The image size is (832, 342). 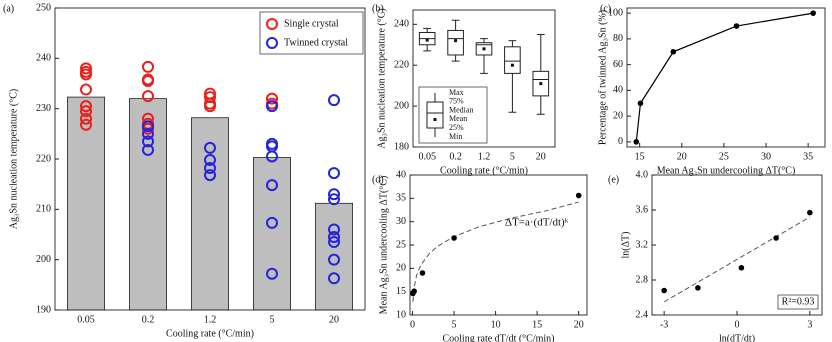 I want to click on x-axis-label: Mean Ag₃Sn undercooling ΔT(°C), so click(x=726, y=170).